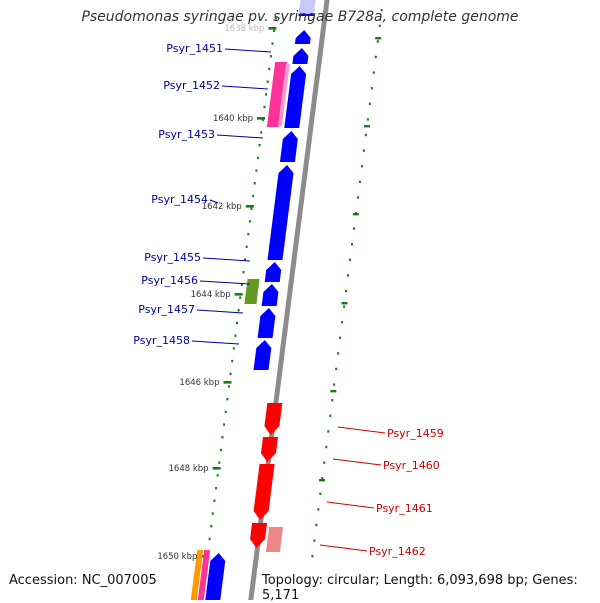 This screenshot has width=600, height=603. I want to click on gene-label-forward: Psyr_1456, so click(169, 280).